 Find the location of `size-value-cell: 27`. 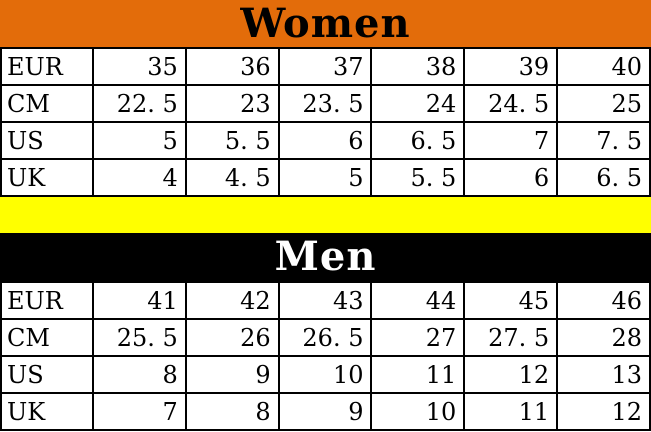

size-value-cell: 27 is located at coordinates (418, 337).